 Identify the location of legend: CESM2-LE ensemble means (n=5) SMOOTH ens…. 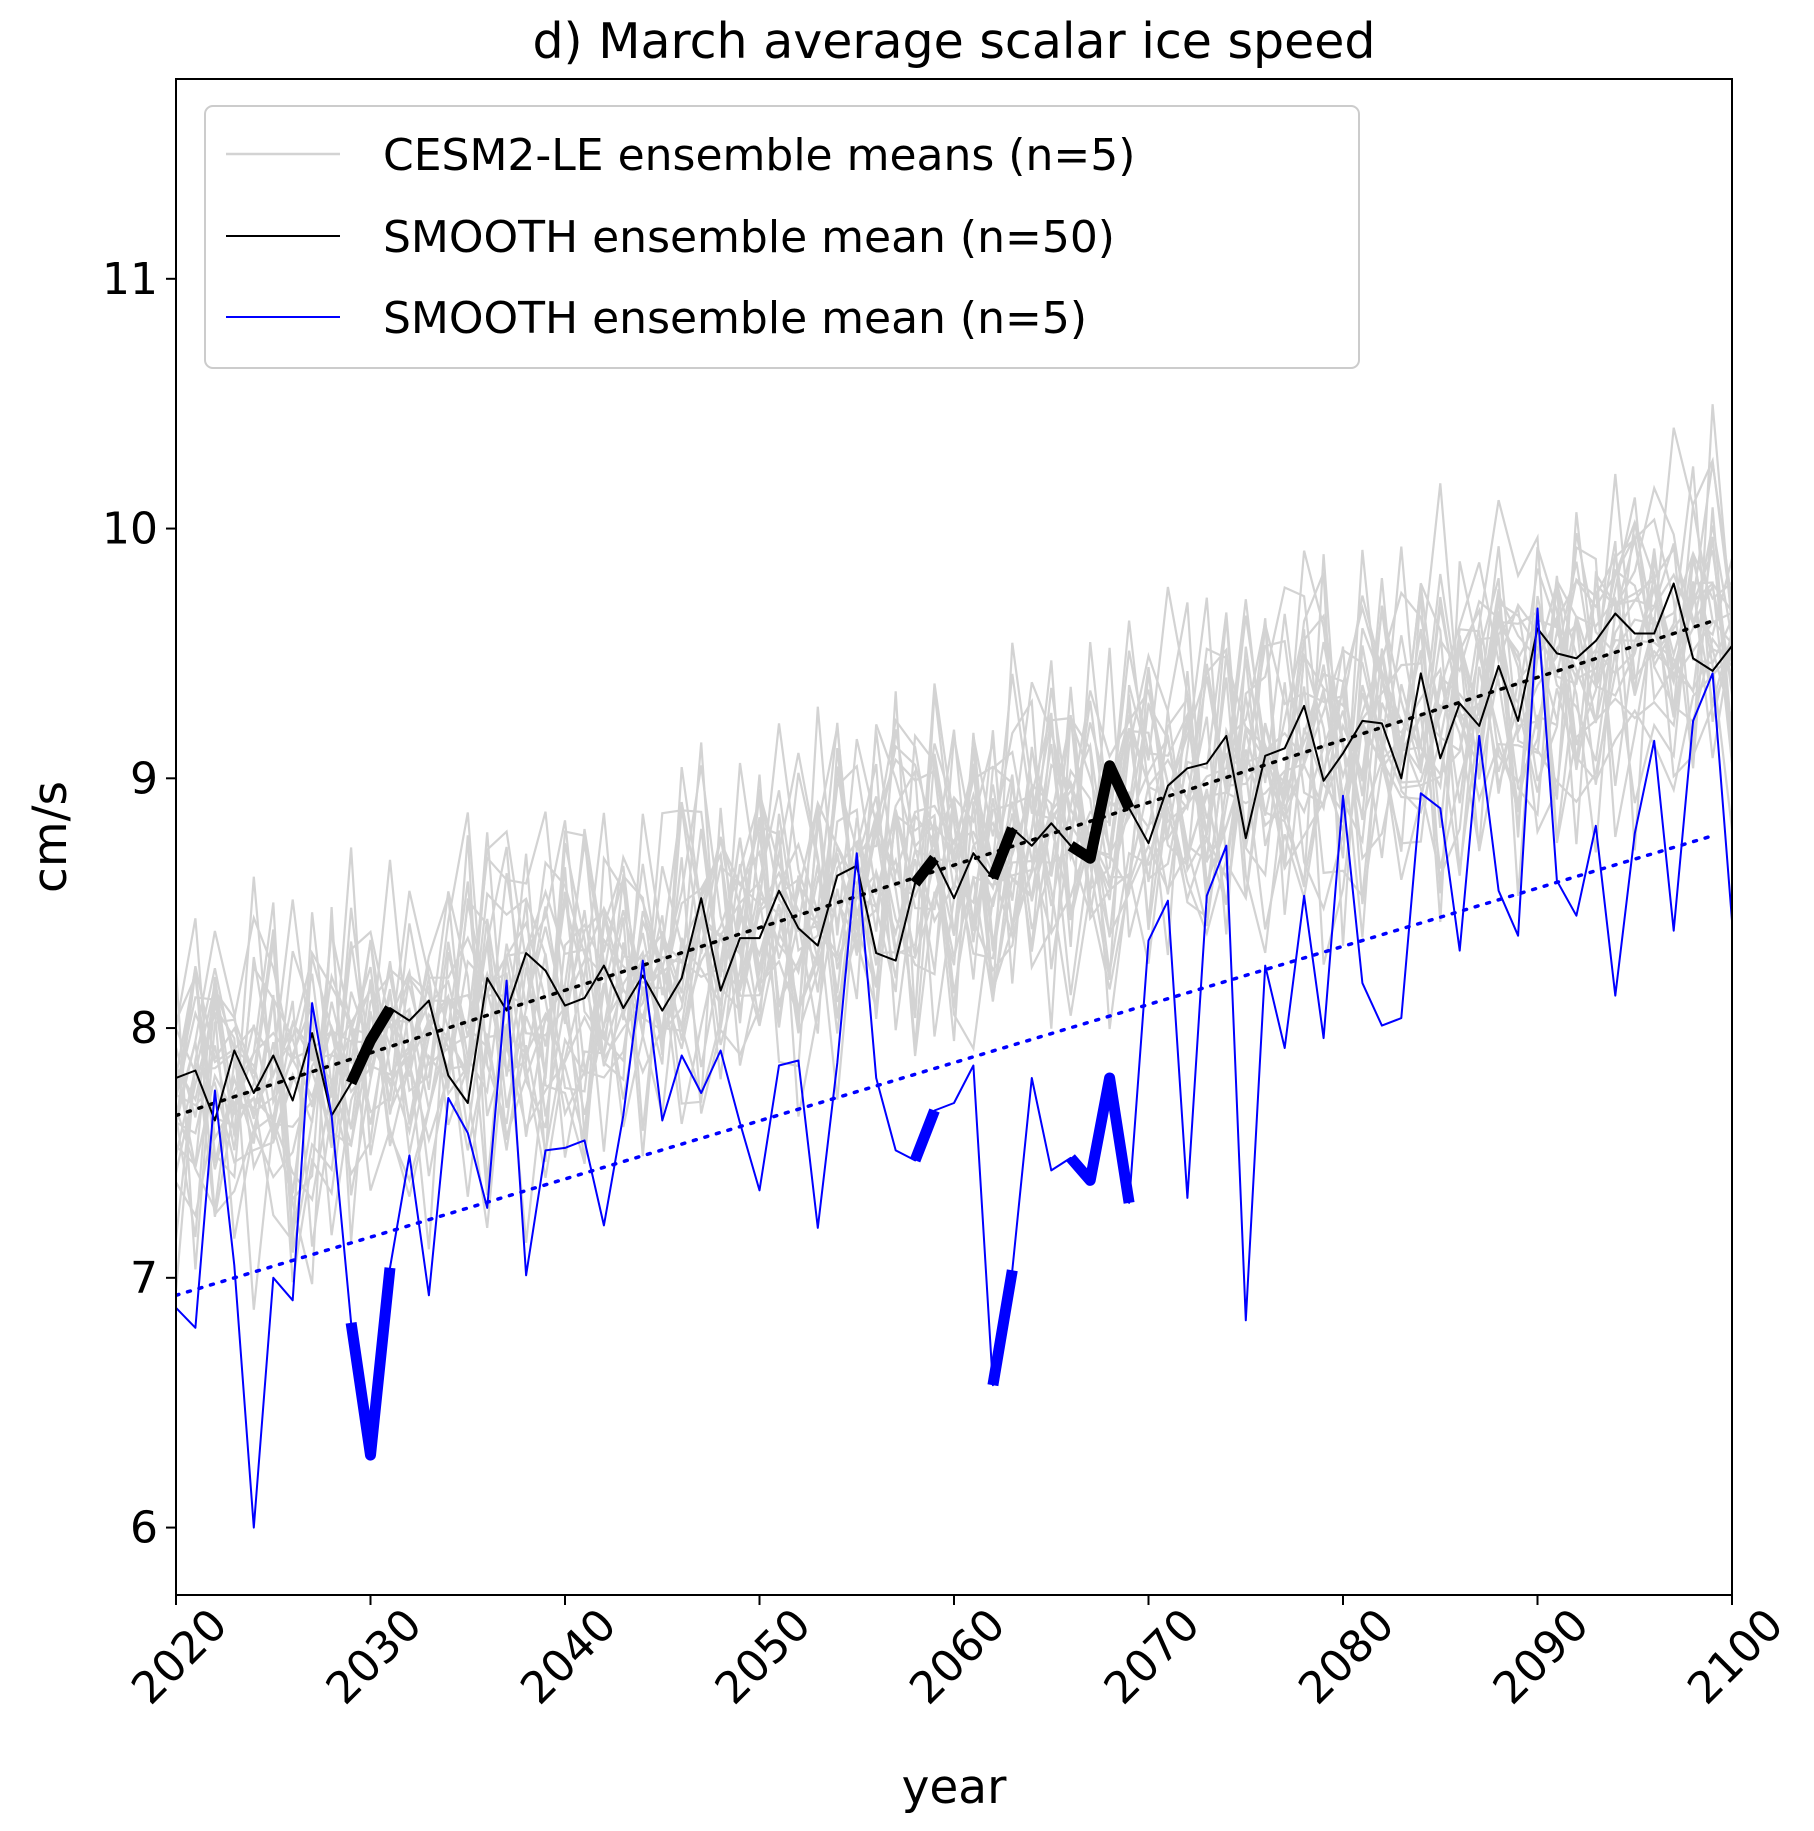
(782, 237).